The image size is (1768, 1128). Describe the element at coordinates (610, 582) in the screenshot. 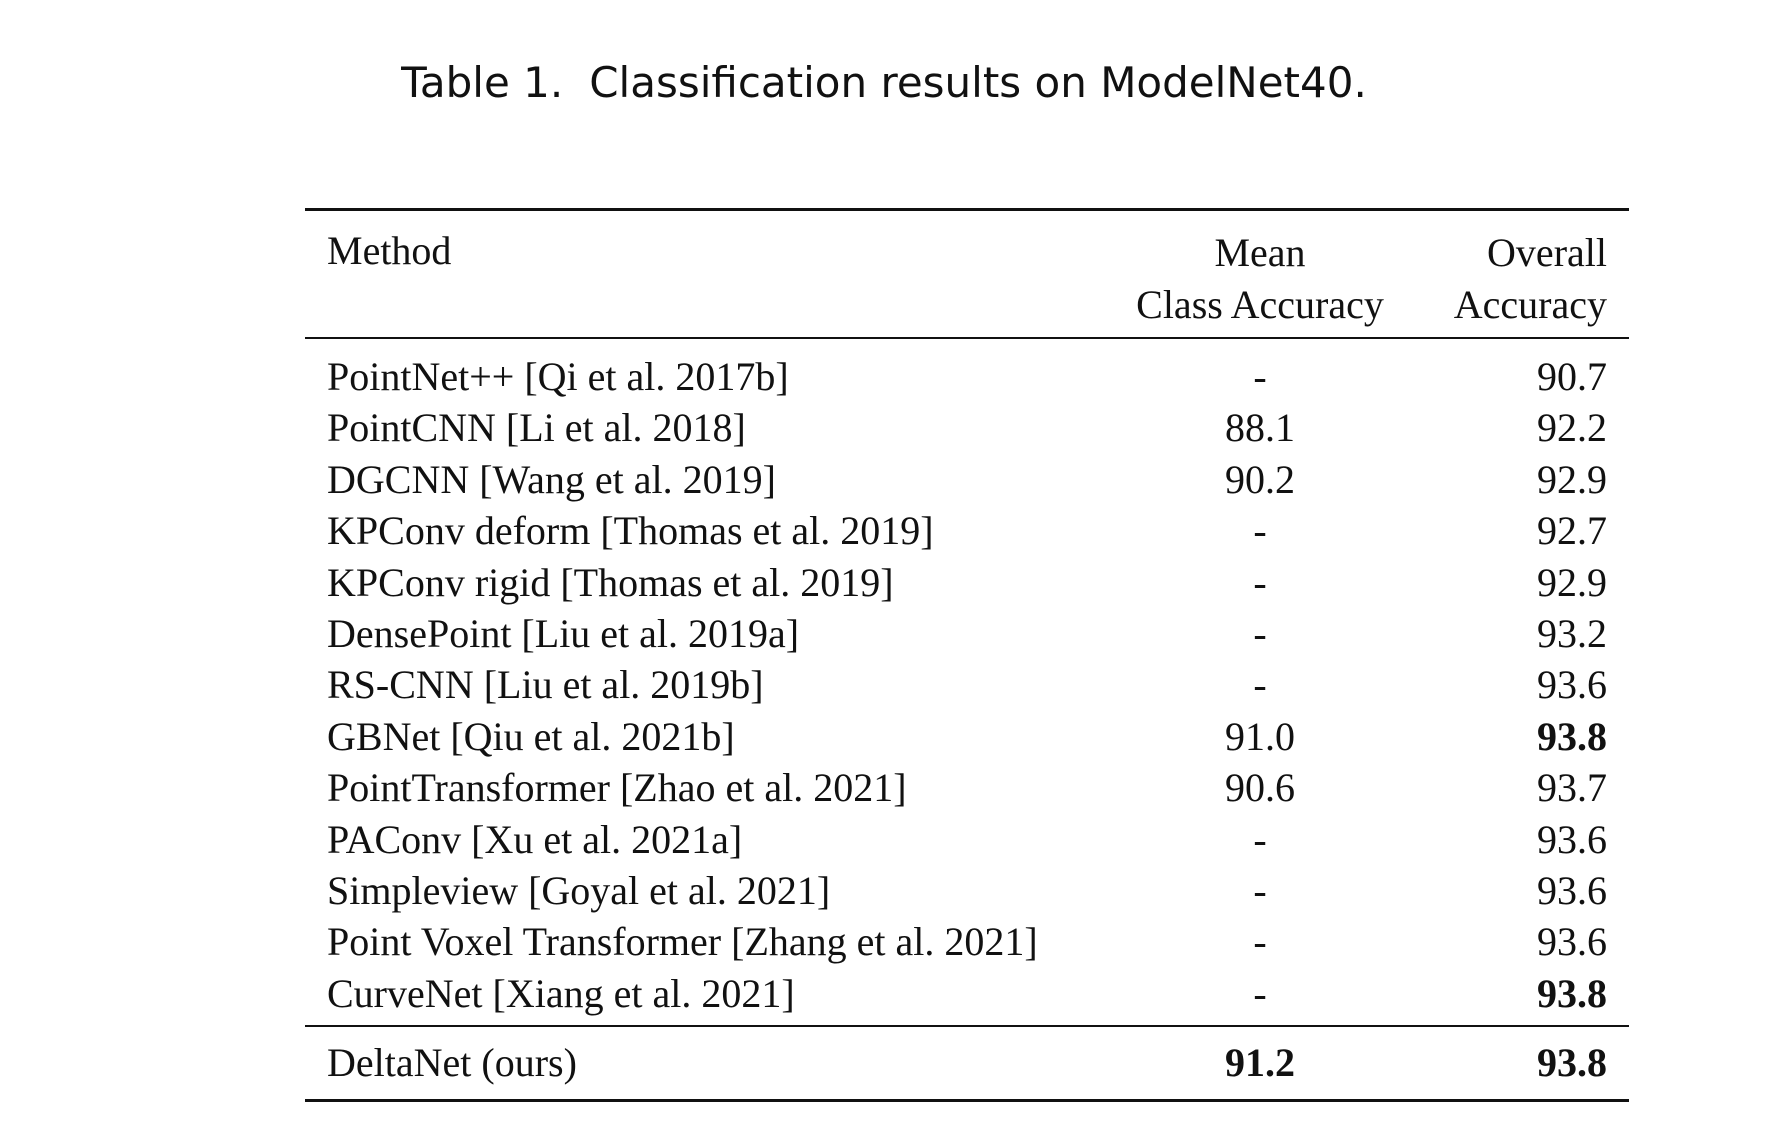

I see `cell-method: KPConv rigid [Thomas et al. 2019]` at that location.